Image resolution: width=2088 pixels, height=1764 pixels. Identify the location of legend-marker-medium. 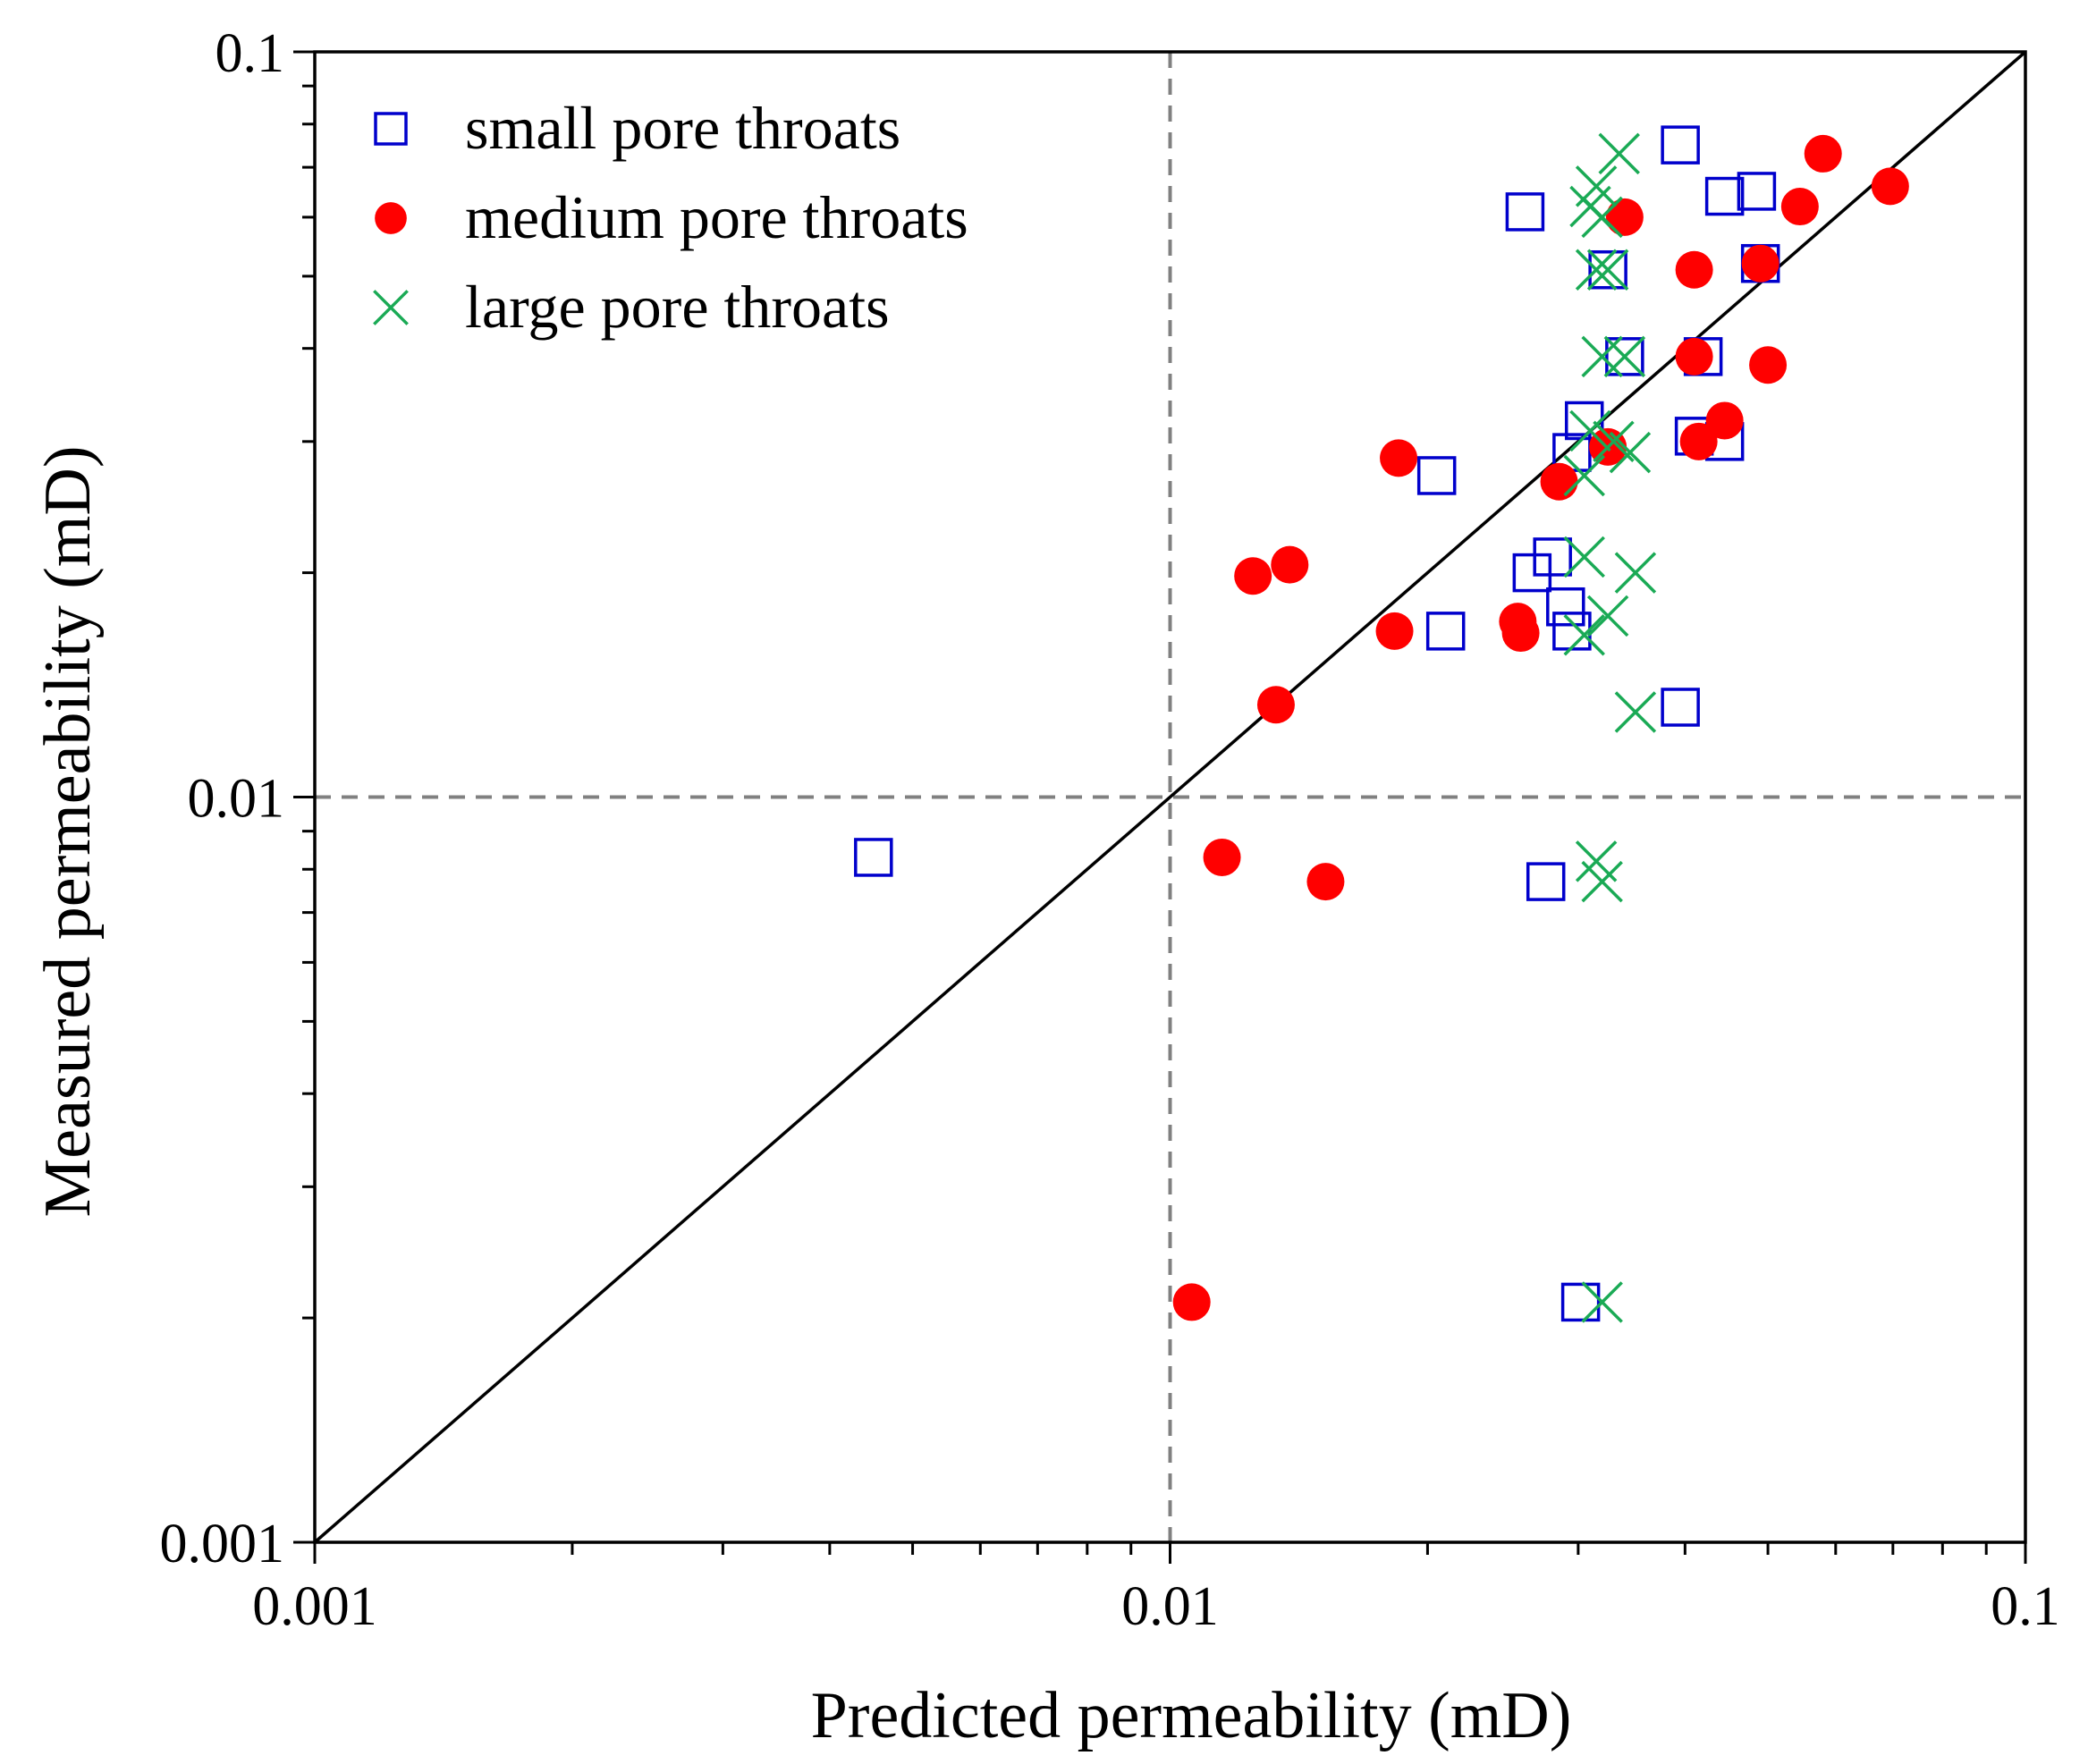
(391, 218).